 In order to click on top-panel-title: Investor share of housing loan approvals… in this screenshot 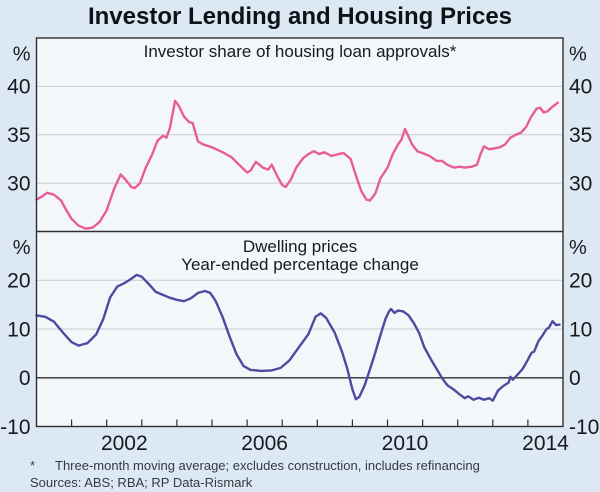, I will do `click(300, 51)`.